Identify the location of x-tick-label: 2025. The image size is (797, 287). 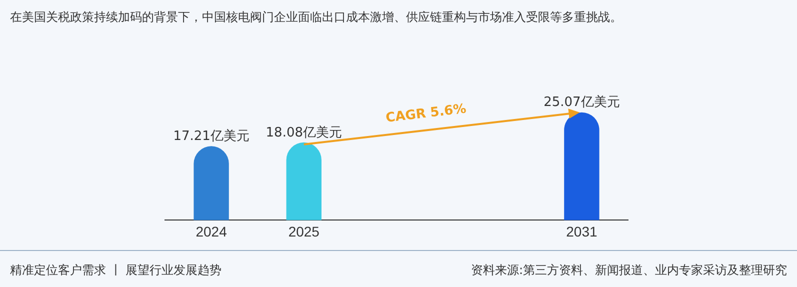
(304, 231).